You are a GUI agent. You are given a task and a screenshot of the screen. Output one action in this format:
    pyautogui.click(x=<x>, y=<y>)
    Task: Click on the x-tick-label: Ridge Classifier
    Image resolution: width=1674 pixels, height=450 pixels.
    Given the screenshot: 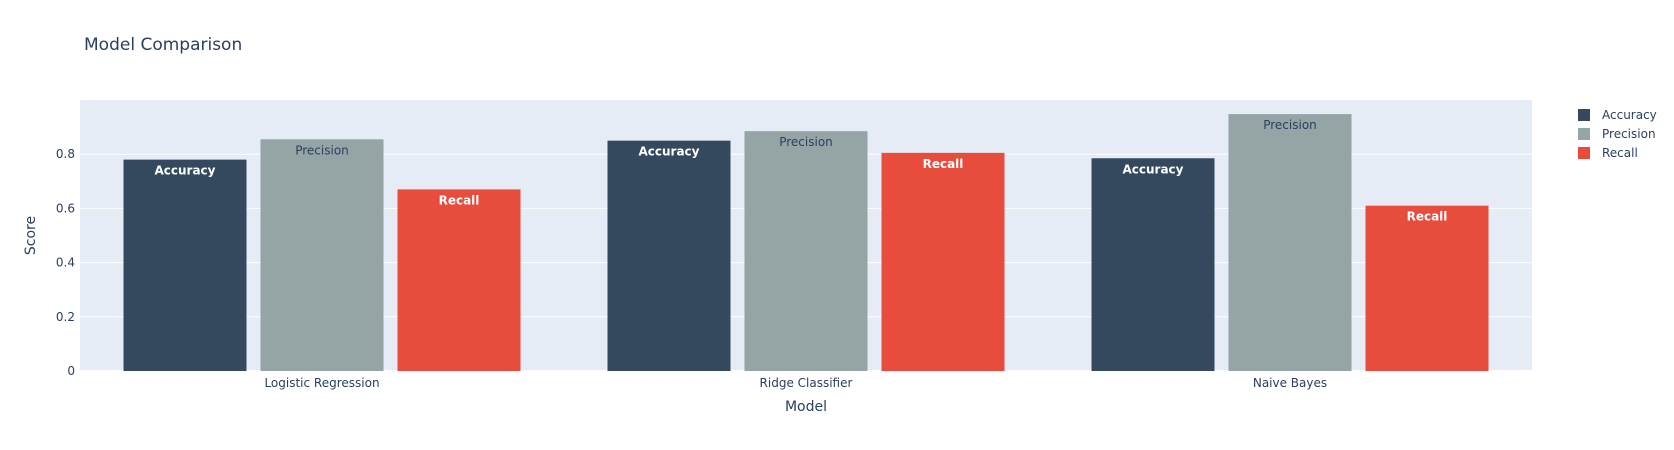 What is the action you would take?
    pyautogui.click(x=806, y=383)
    